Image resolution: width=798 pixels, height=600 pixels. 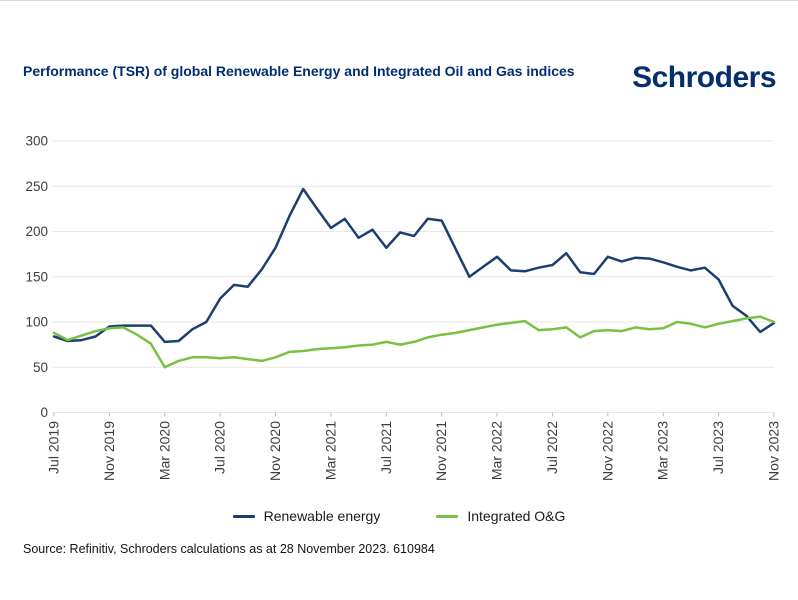 What do you see at coordinates (399, 516) in the screenshot?
I see `chart-legend: Renewable energy Integrated O&G` at bounding box center [399, 516].